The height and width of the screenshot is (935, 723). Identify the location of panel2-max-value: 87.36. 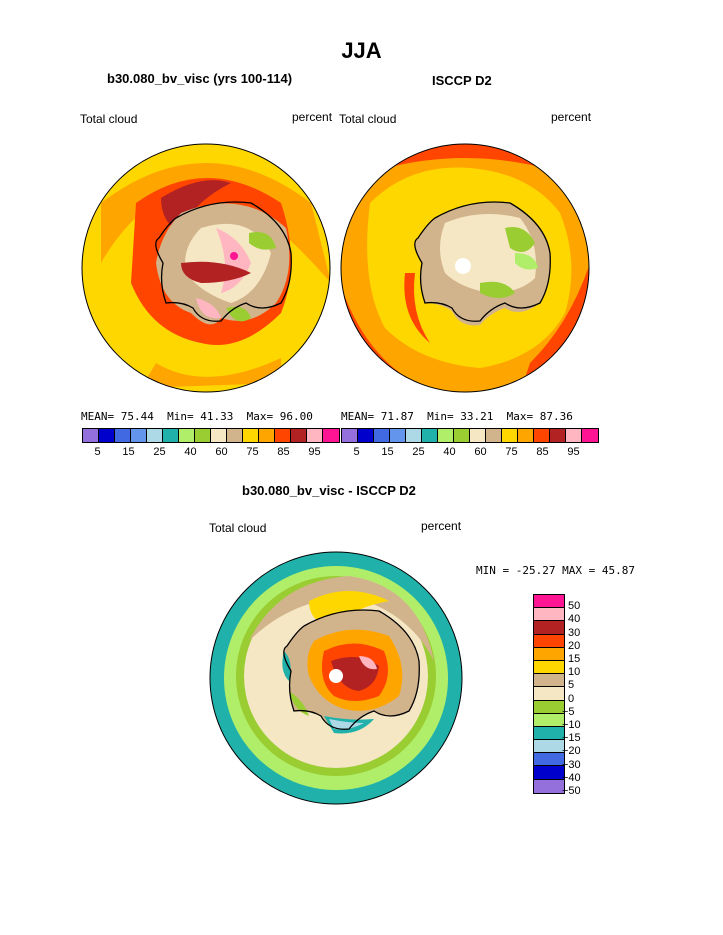
(556, 416).